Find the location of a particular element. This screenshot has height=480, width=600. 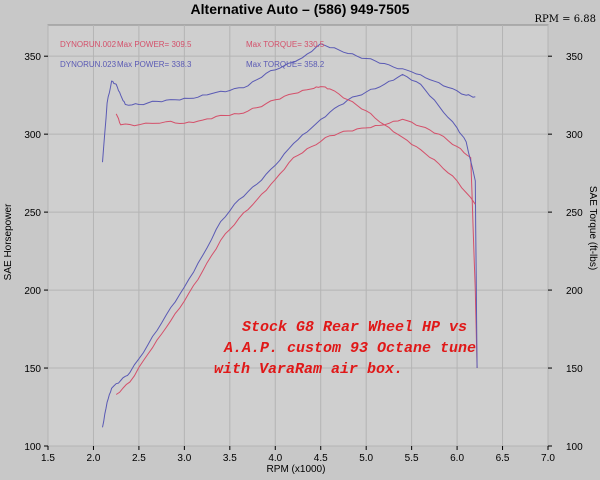

rpm-readout: RPM = 6.88 is located at coordinates (566, 19).